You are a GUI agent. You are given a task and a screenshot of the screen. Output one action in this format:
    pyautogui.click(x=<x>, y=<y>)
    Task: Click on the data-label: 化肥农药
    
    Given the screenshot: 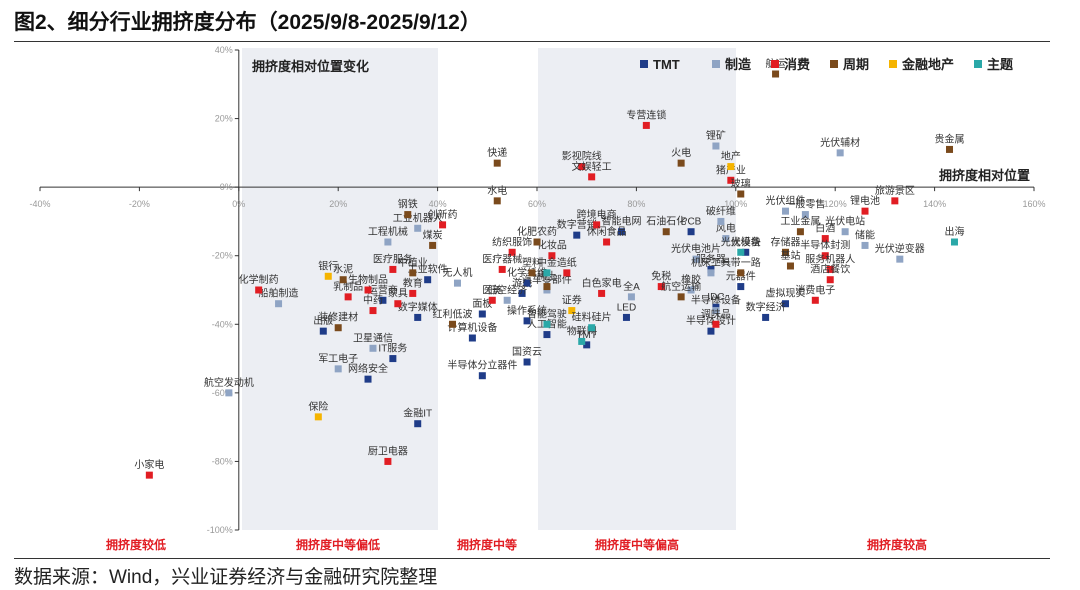 What is the action you would take?
    pyautogui.click(x=537, y=231)
    